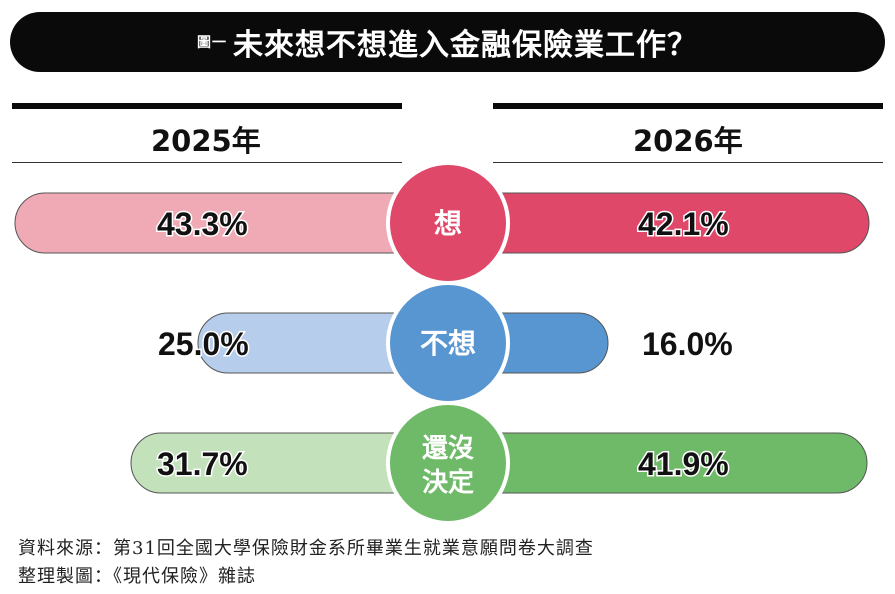 This screenshot has height=594, width=895. What do you see at coordinates (448, 223) in the screenshot?
I see `category-label-0: 想` at bounding box center [448, 223].